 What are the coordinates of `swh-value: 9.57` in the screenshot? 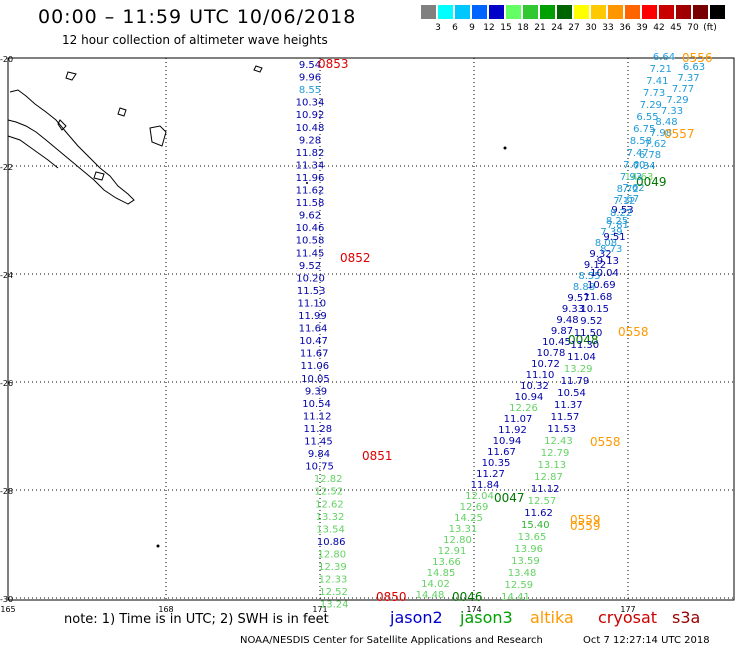 It's located at (578, 298).